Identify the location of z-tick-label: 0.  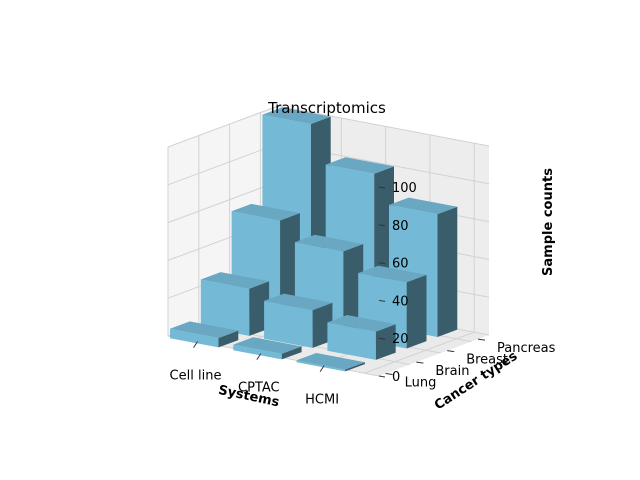
(396, 377).